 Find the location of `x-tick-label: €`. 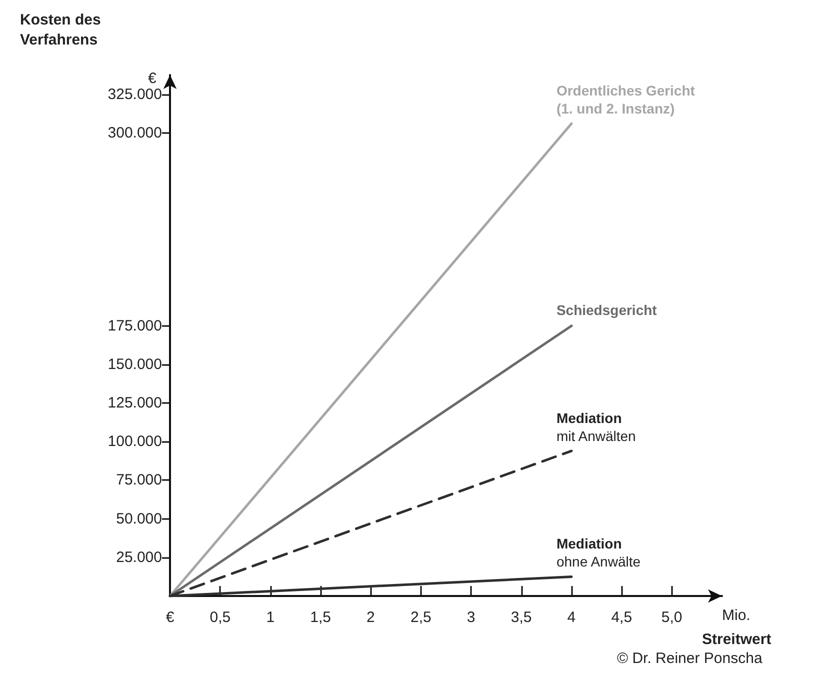

x-tick-label: € is located at coordinates (170, 617).